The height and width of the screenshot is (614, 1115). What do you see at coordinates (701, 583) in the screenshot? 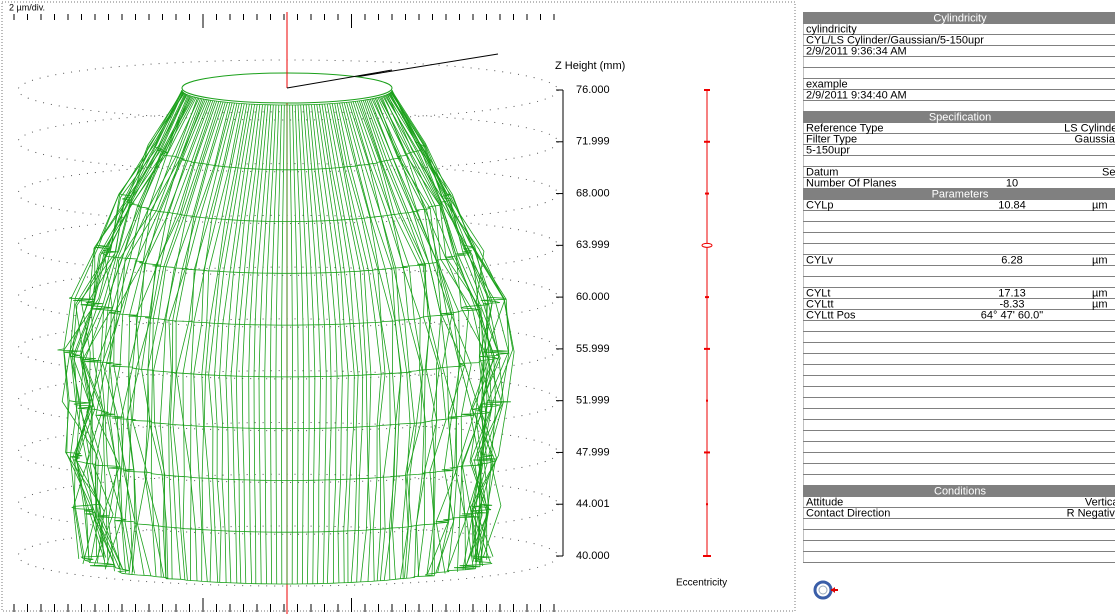
I see `eccentricity-label: Eccentricity` at bounding box center [701, 583].